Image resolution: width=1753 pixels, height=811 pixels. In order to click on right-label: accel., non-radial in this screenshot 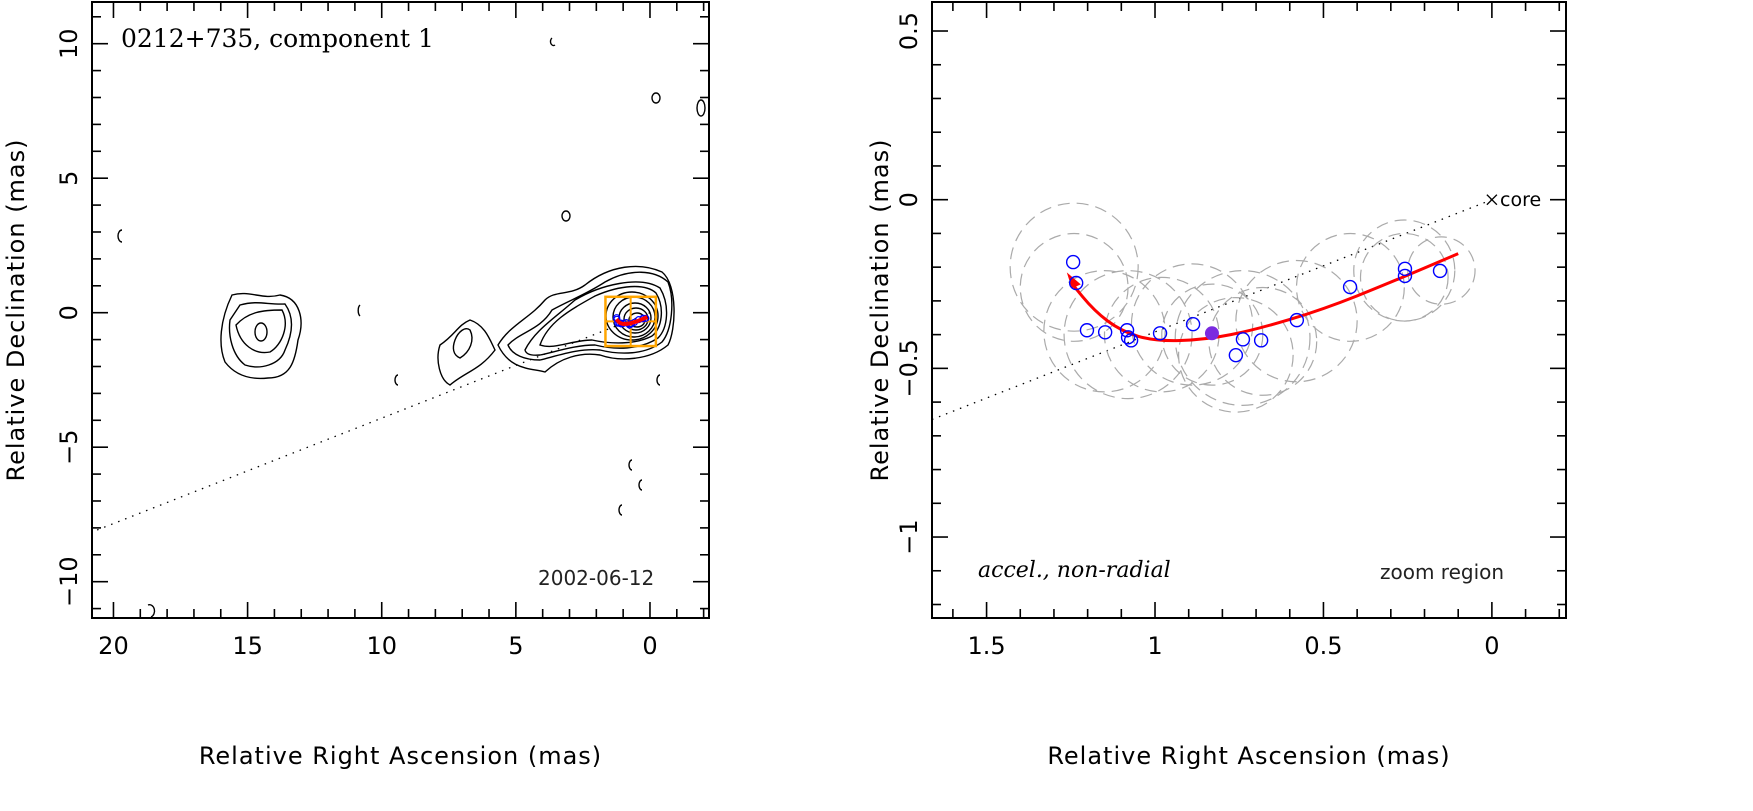, I will do `click(1074, 570)`.